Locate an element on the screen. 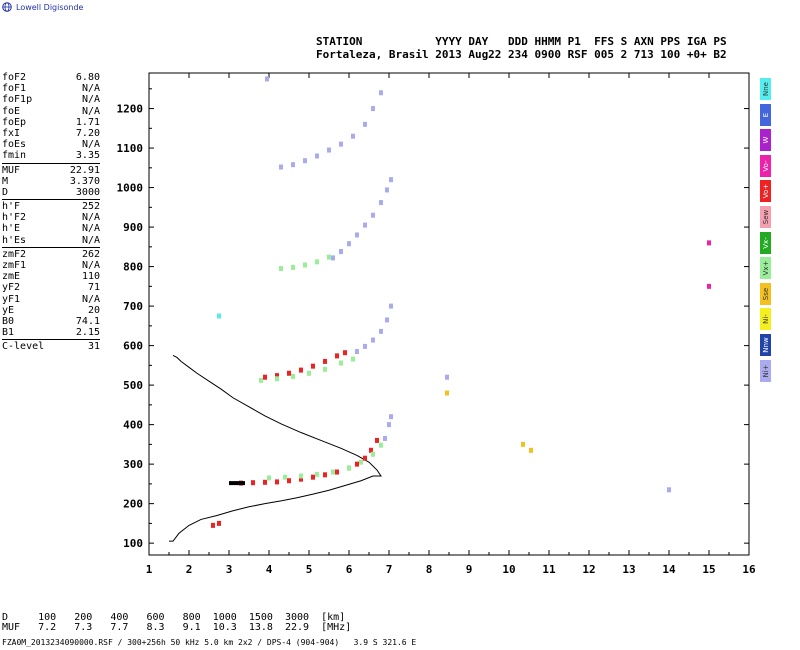 This screenshot has height=650, width=800. param-label: zmF1 is located at coordinates (14, 265).